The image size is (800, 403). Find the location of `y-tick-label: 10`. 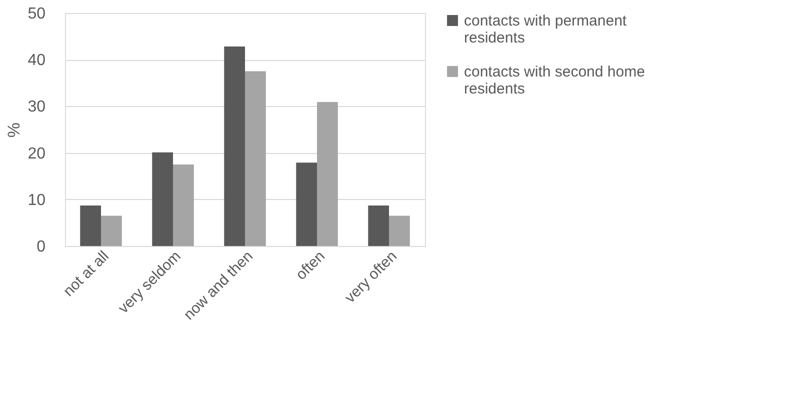

y-tick-label: 10 is located at coordinates (37, 200).